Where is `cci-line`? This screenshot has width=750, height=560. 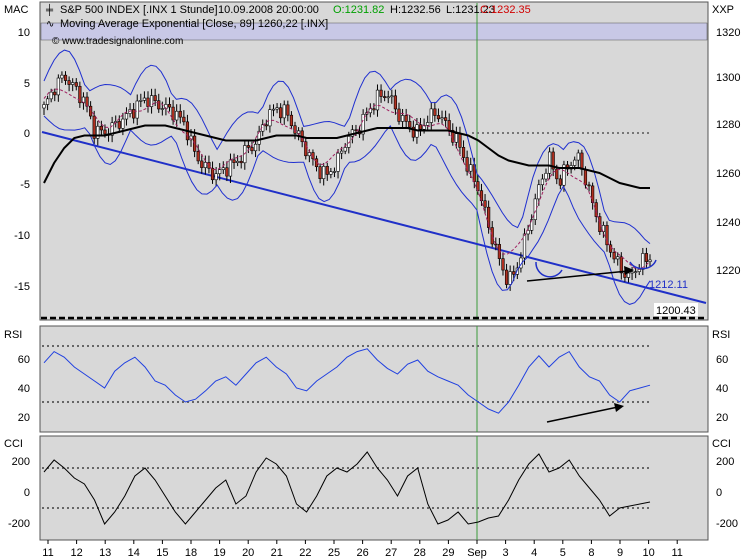
cci-line is located at coordinates (347, 488).